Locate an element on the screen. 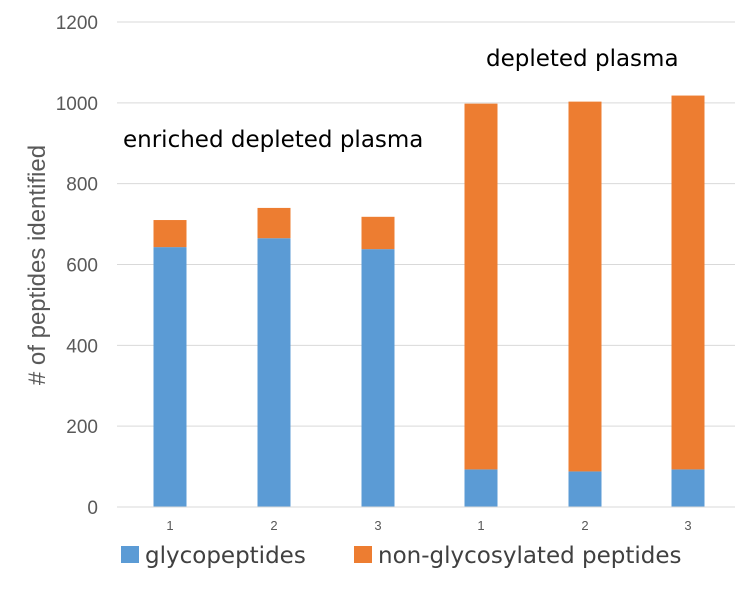  legend-label-glycopeptides: glycopeptides is located at coordinates (225, 556).